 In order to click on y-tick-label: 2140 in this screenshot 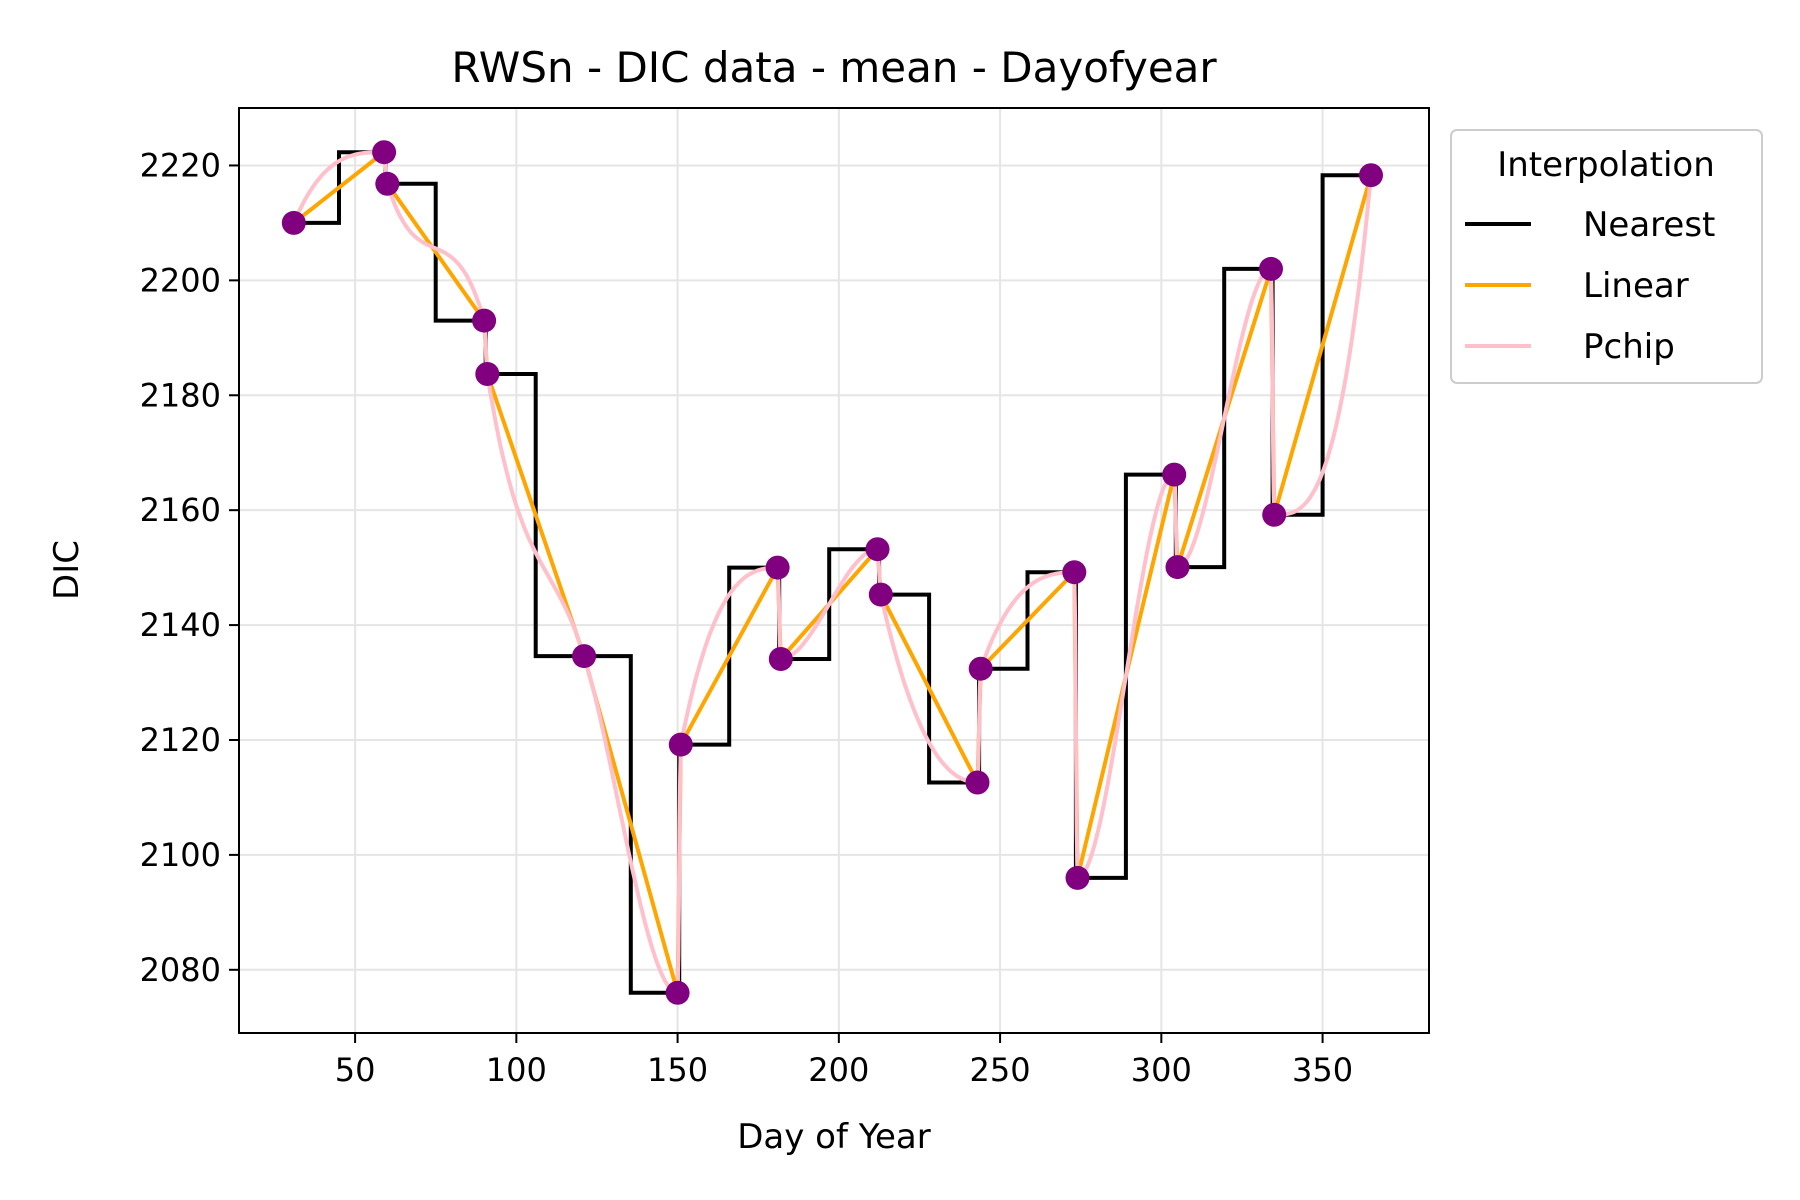, I will do `click(180, 625)`.